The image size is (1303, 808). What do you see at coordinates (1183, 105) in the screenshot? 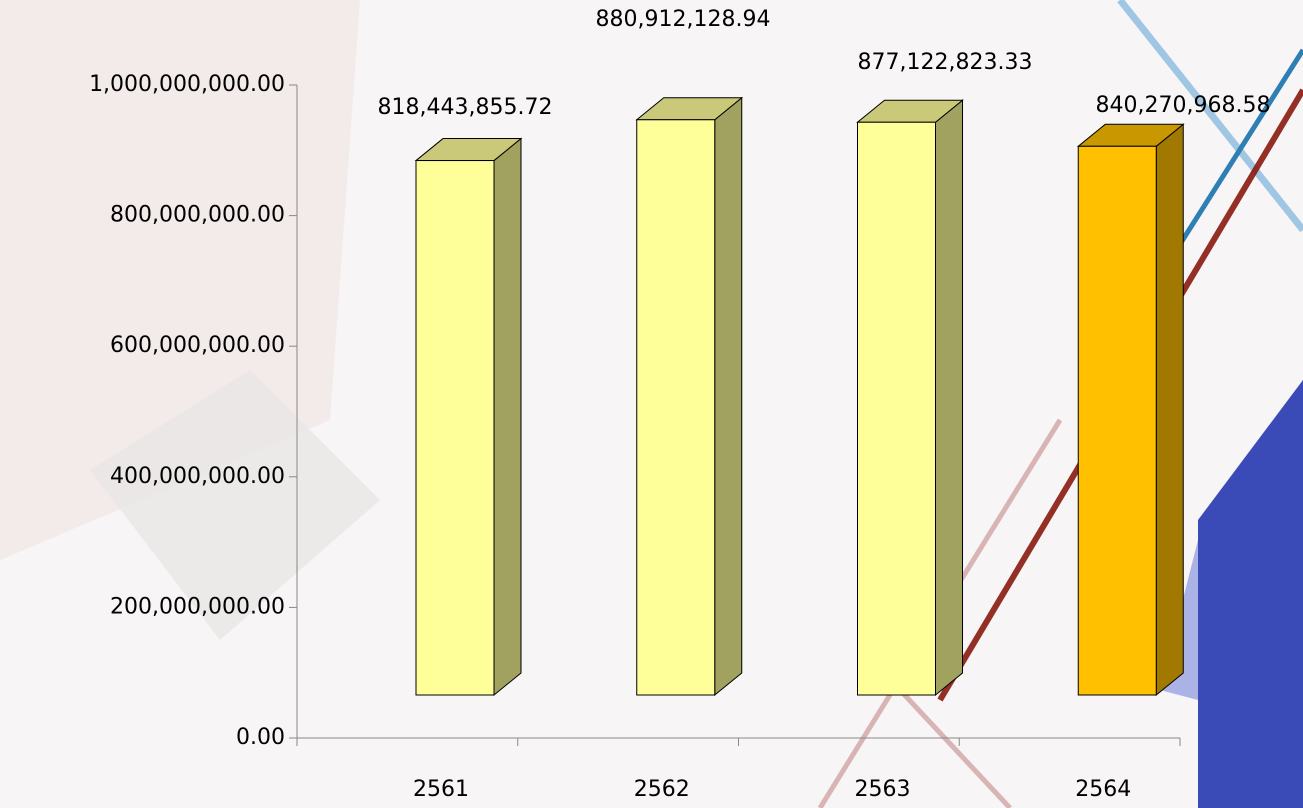
I see `value-label: 840,270,968.58` at bounding box center [1183, 105].